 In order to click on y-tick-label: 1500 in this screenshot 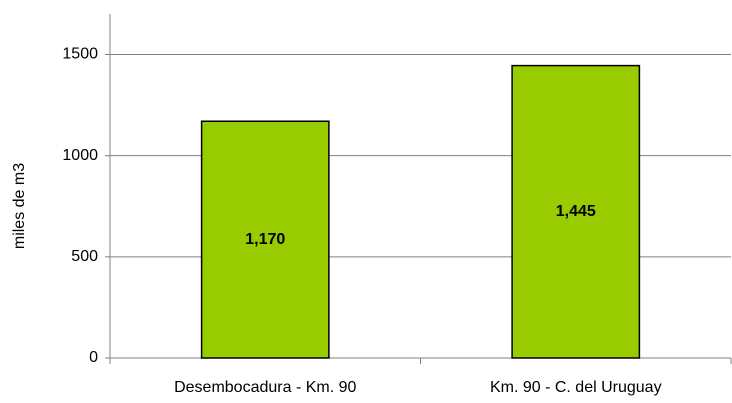, I will do `click(80, 54)`.